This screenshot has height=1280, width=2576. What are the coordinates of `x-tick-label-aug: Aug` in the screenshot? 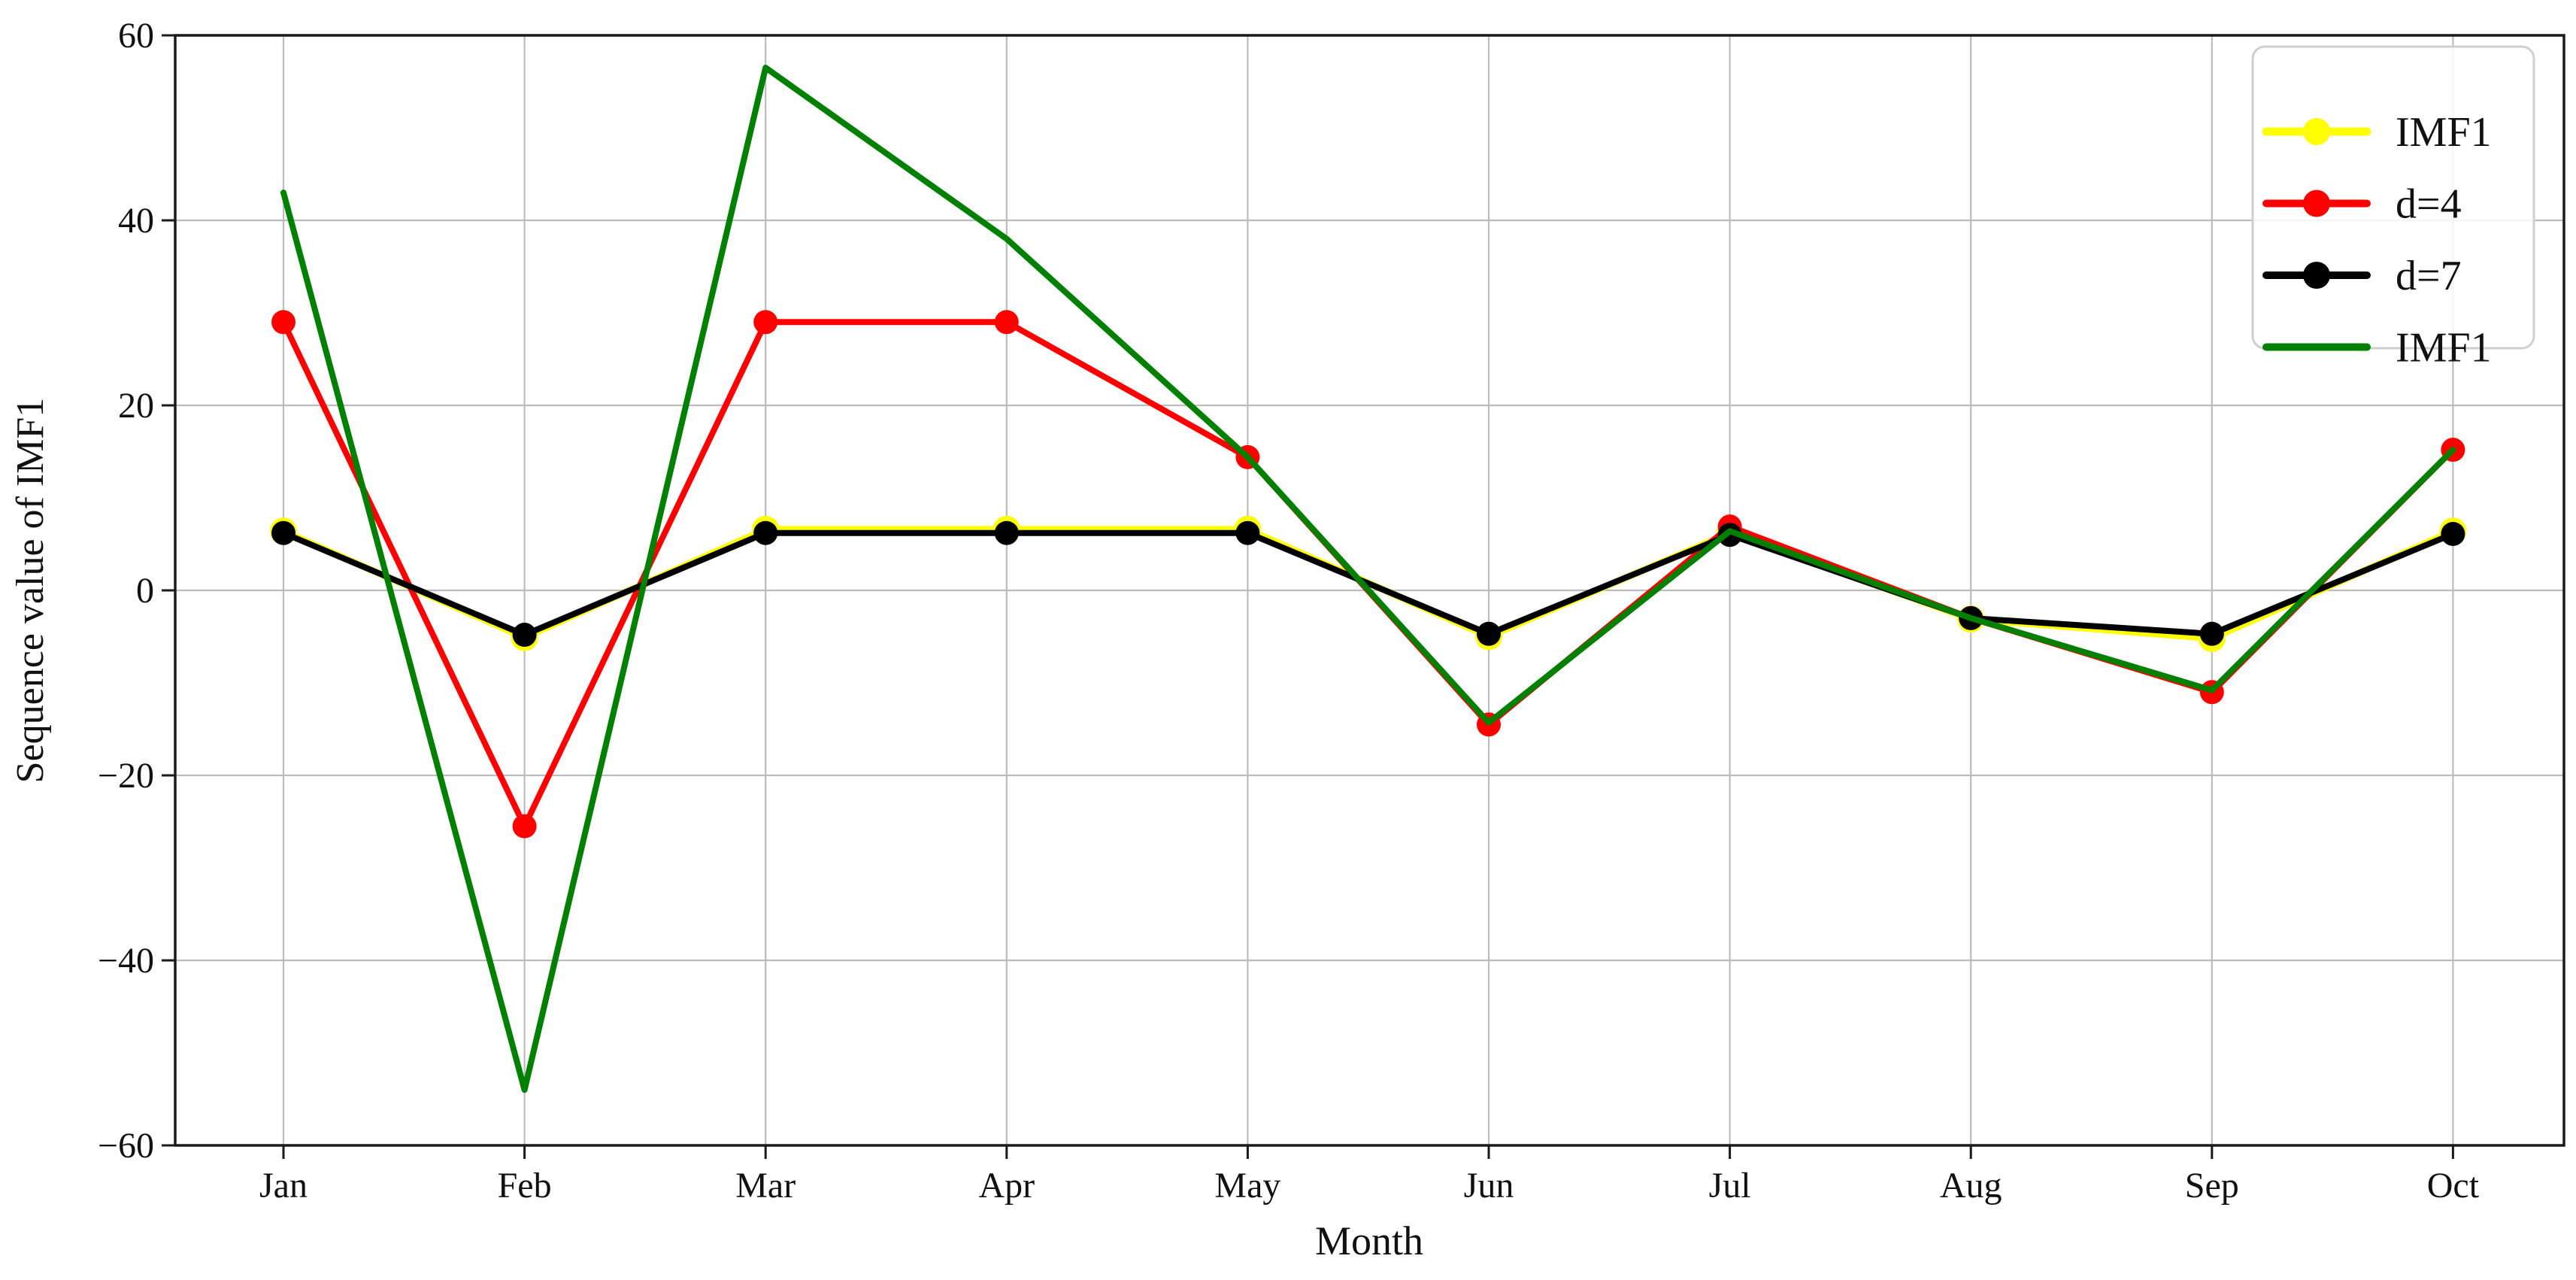 It's located at (1971, 1186).